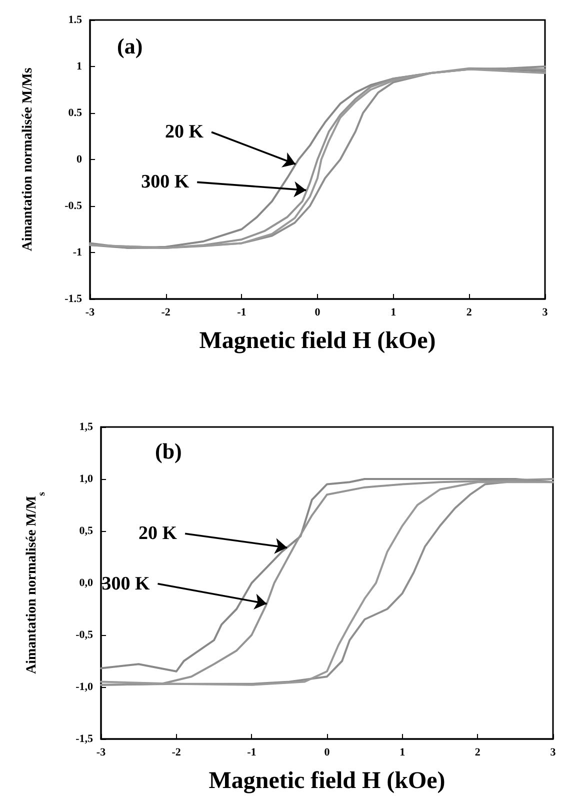 The image size is (562, 802). Describe the element at coordinates (79, 66) in the screenshot. I see `y-tick-label: 1` at that location.